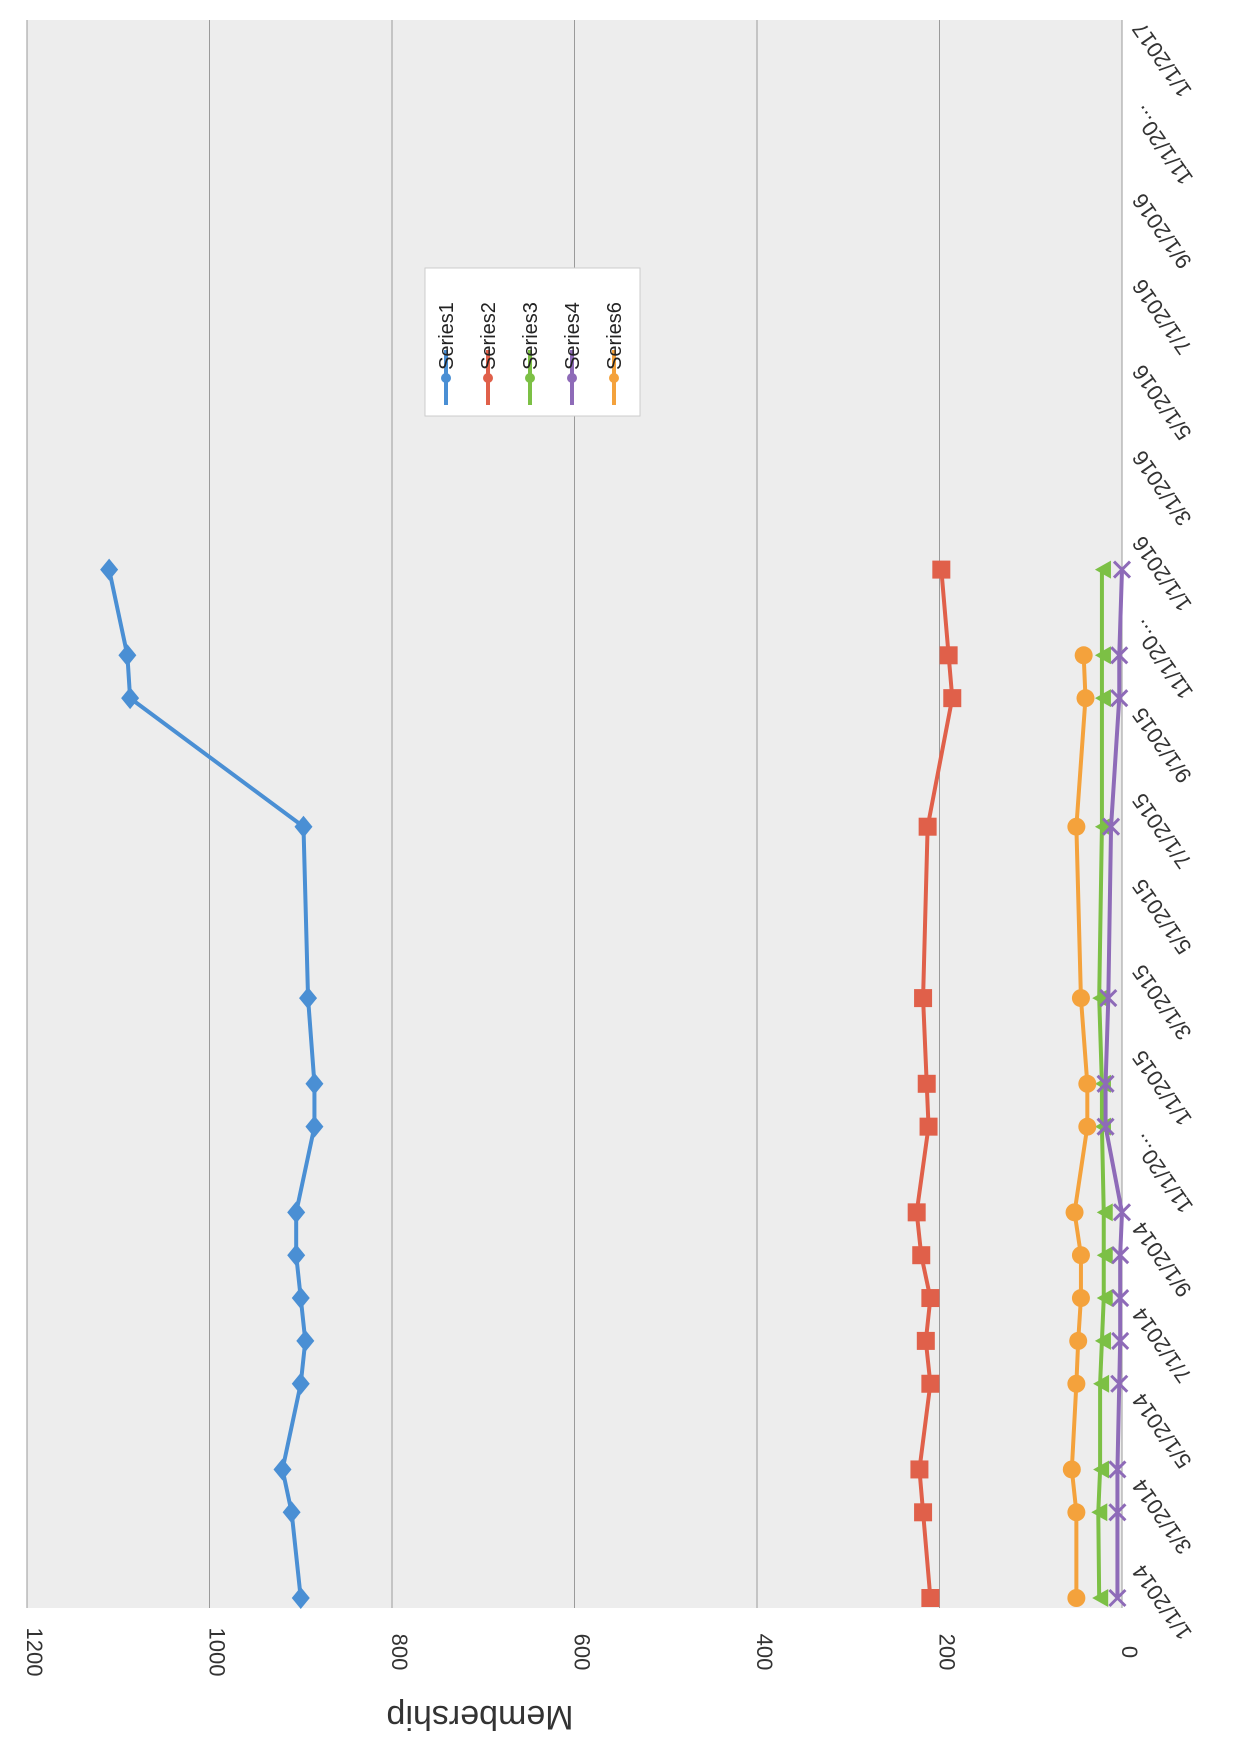 The image size is (1257, 1742). What do you see at coordinates (764, 1652) in the screenshot?
I see `y-tick-label: 400` at bounding box center [764, 1652].